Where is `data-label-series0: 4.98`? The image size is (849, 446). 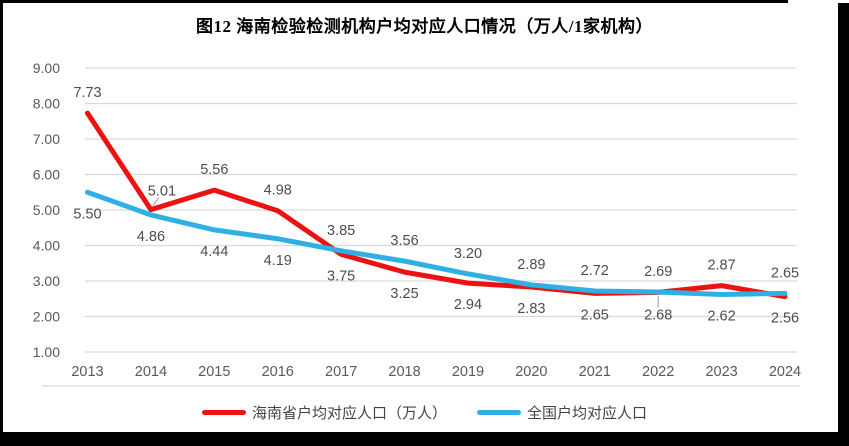
data-label-series0: 4.98 is located at coordinates (278, 191).